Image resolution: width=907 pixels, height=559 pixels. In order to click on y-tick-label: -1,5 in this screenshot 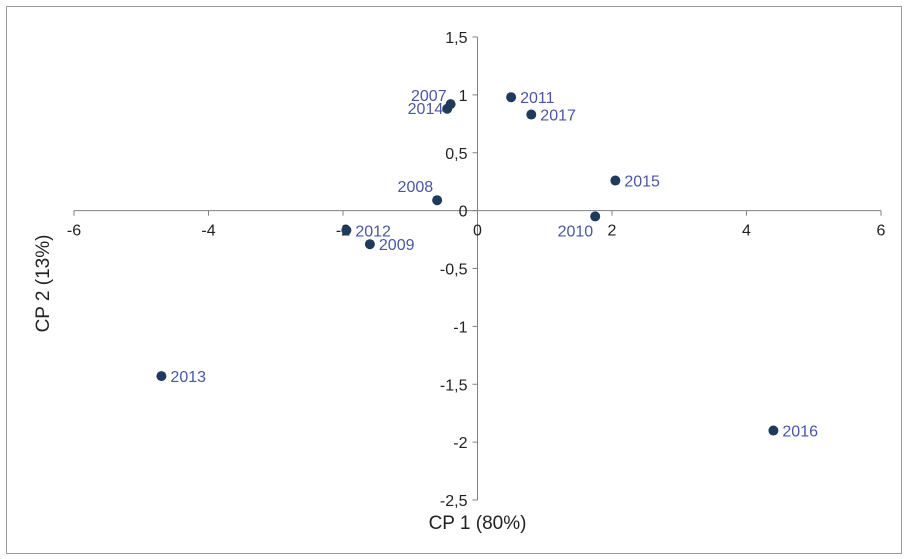, I will do `click(454, 385)`.